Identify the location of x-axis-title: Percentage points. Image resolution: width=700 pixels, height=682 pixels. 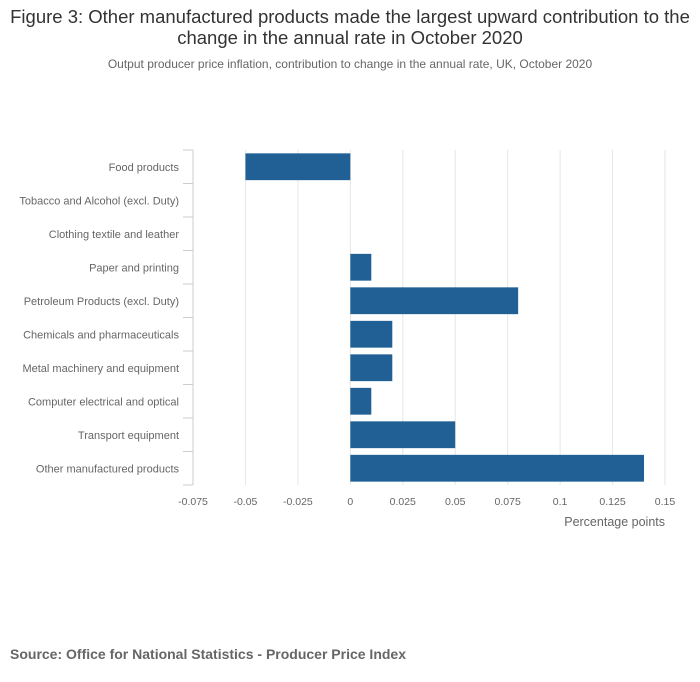
(614, 522).